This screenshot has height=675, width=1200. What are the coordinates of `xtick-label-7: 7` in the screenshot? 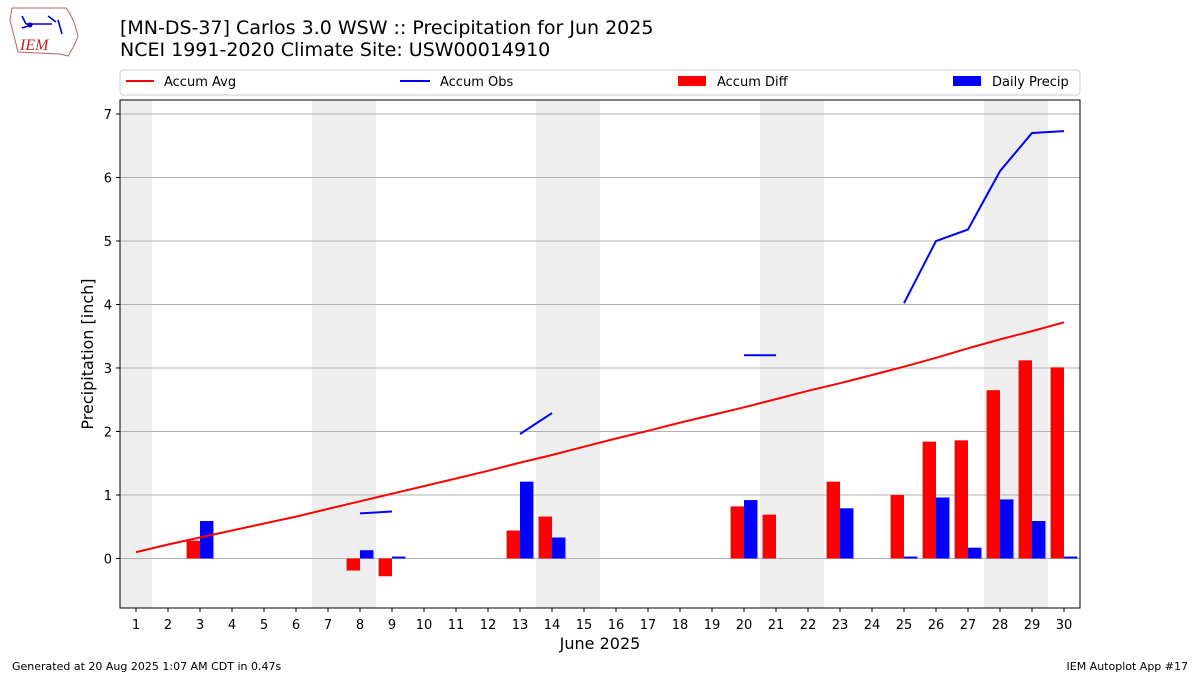 It's located at (328, 625).